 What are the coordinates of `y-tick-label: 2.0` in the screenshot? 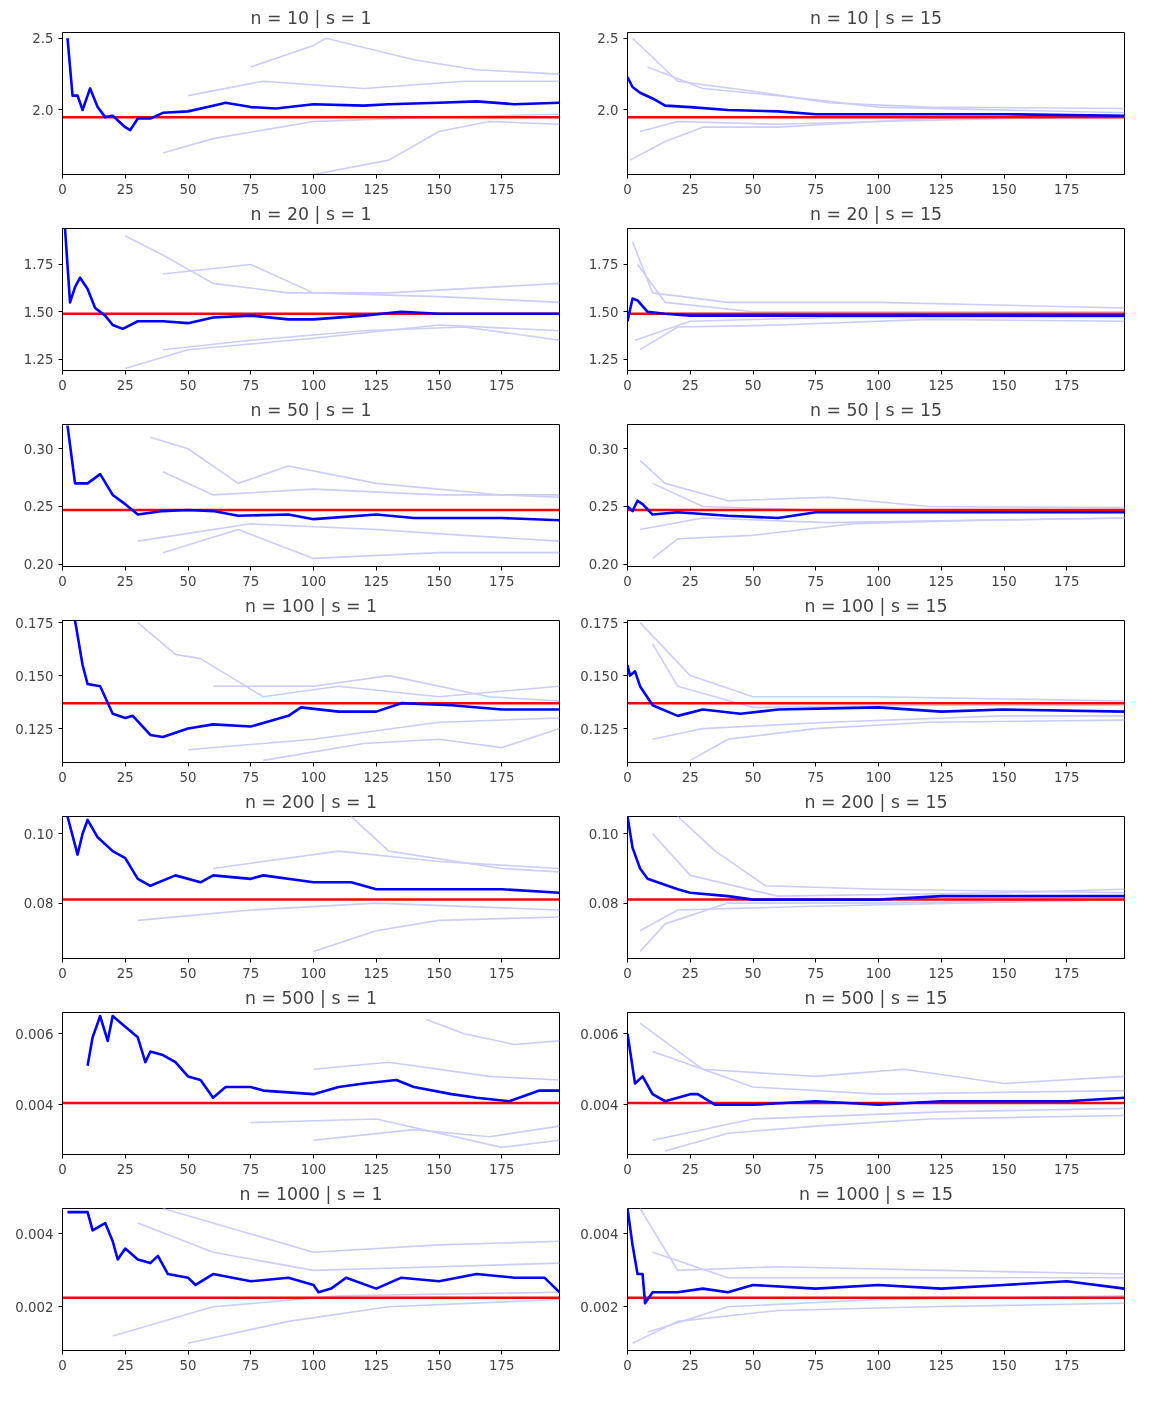 It's located at (608, 110).